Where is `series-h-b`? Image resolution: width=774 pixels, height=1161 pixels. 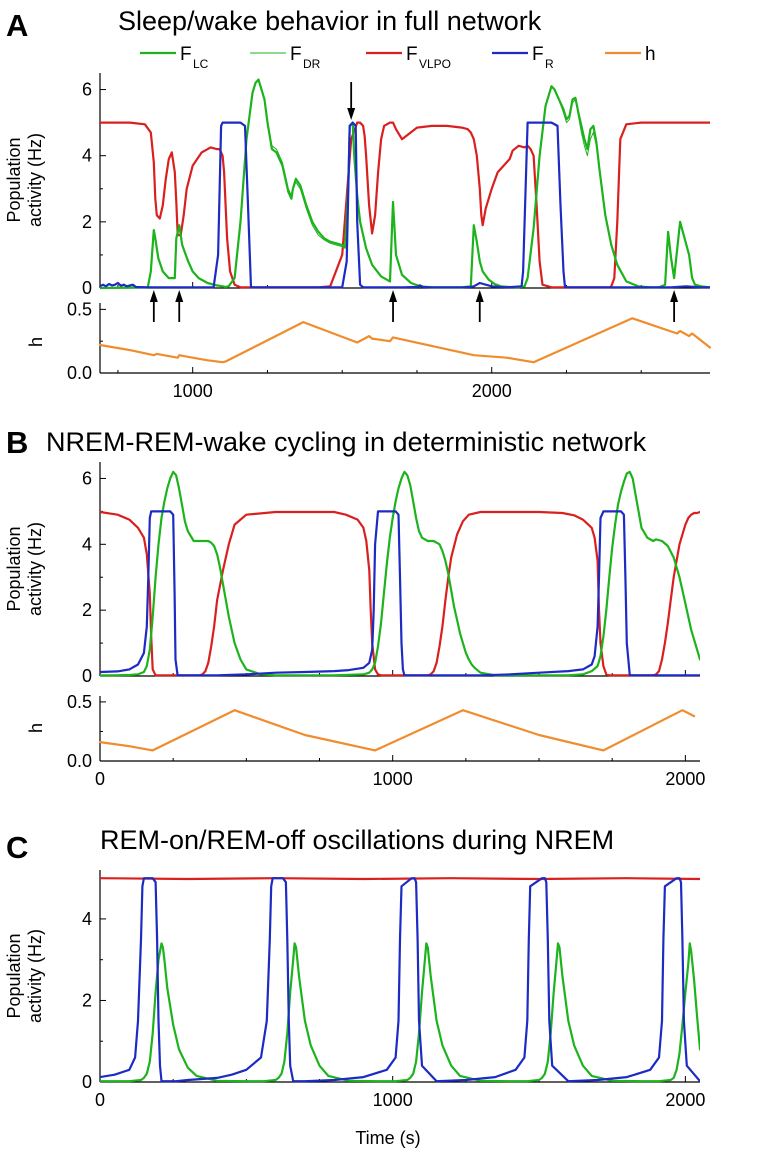
series-h-b is located at coordinates (397, 730).